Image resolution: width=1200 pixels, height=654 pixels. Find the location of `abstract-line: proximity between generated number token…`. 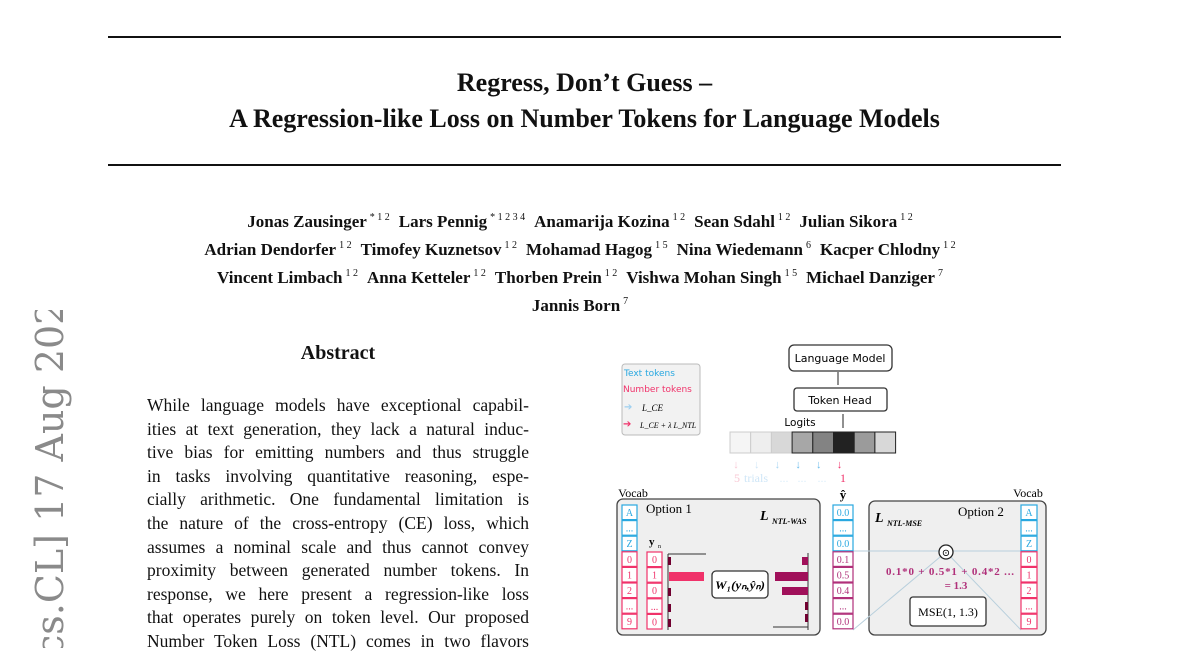

abstract-line: proximity between generated number token… is located at coordinates (338, 570).